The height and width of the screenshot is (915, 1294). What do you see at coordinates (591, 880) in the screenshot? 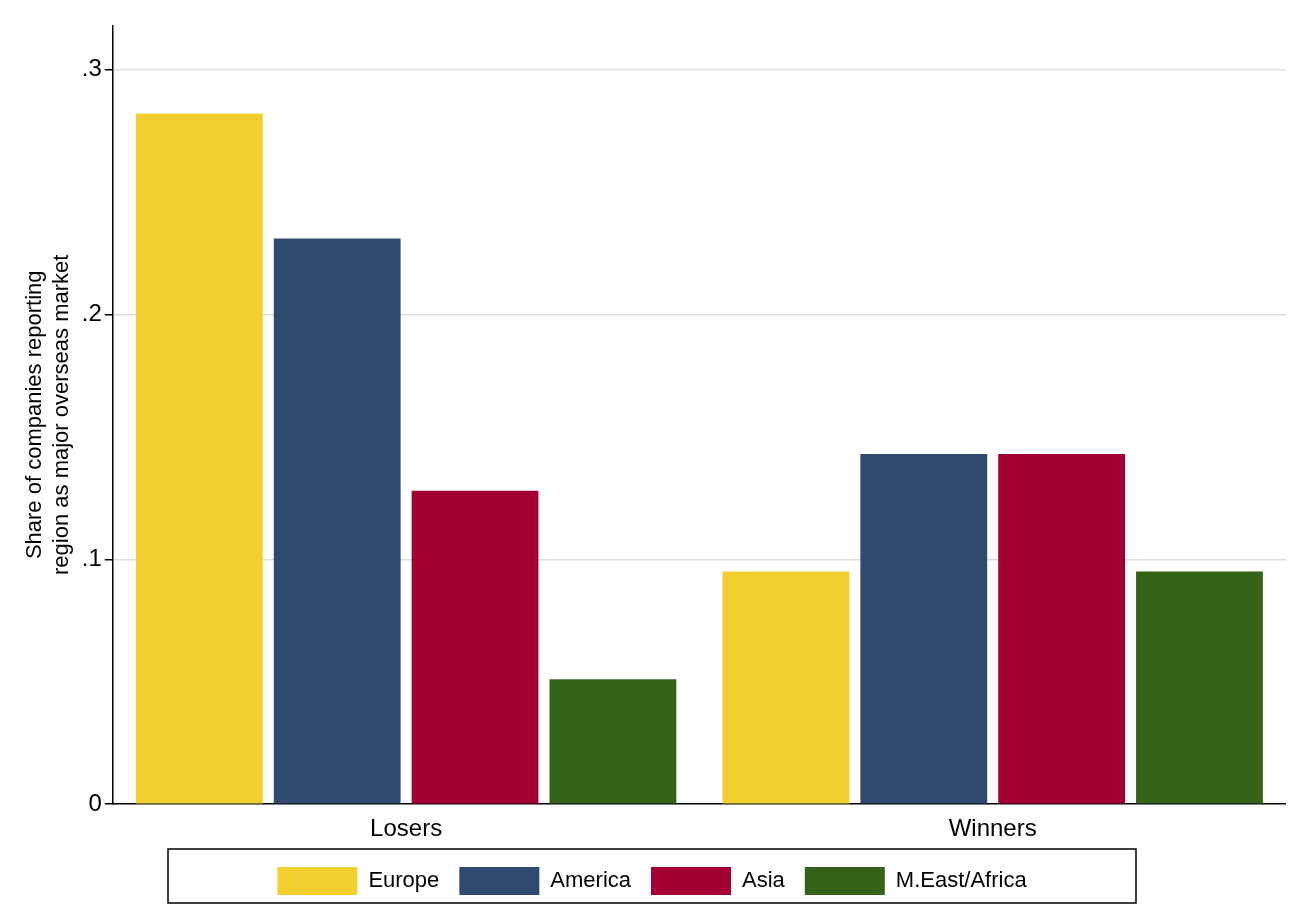
I see `legend-label: America` at bounding box center [591, 880].